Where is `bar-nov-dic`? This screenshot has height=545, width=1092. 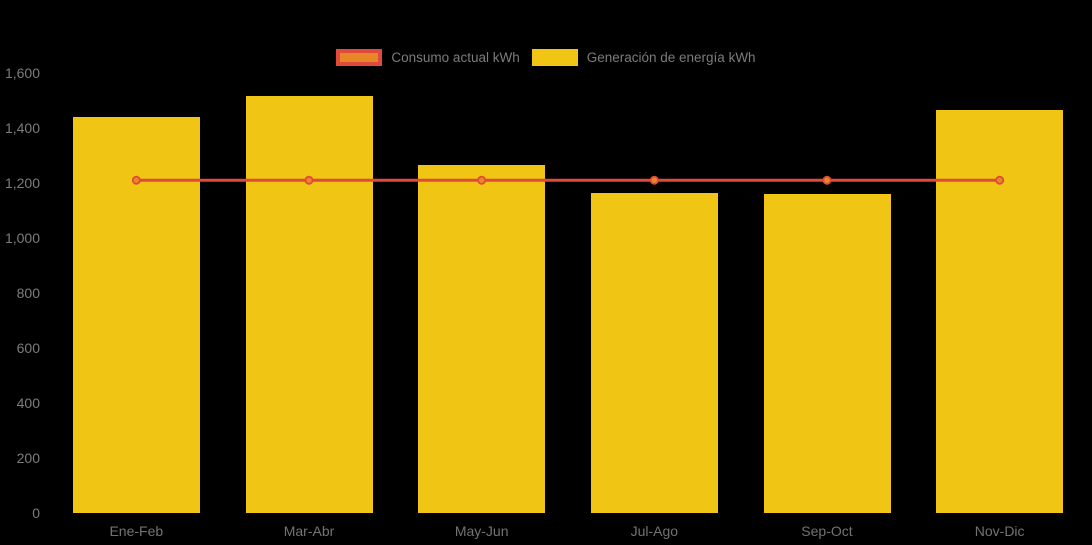
bar-nov-dic is located at coordinates (1000, 311).